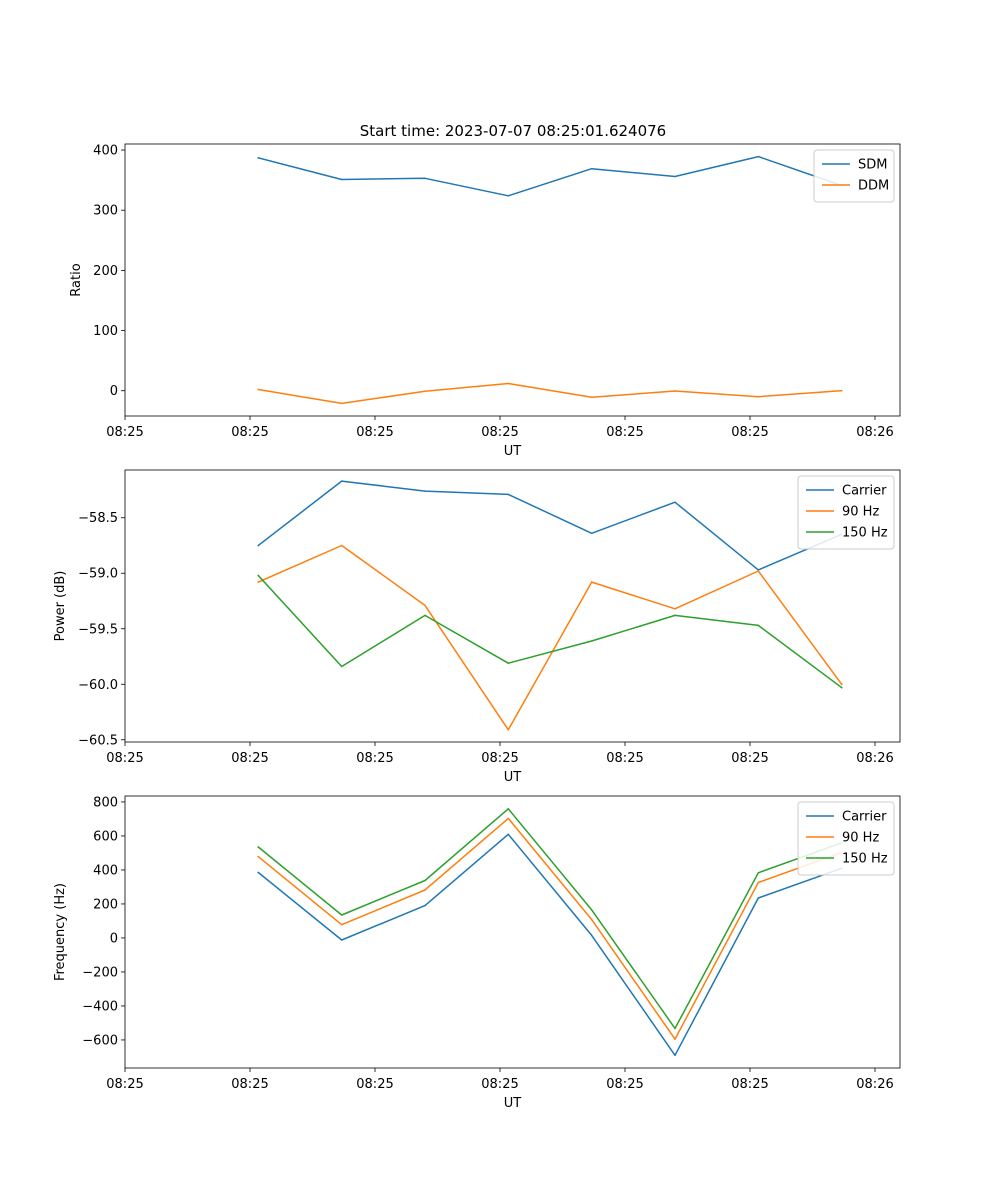  Describe the element at coordinates (860, 838) in the screenshot. I see `legend-label: 90 Hz` at that location.